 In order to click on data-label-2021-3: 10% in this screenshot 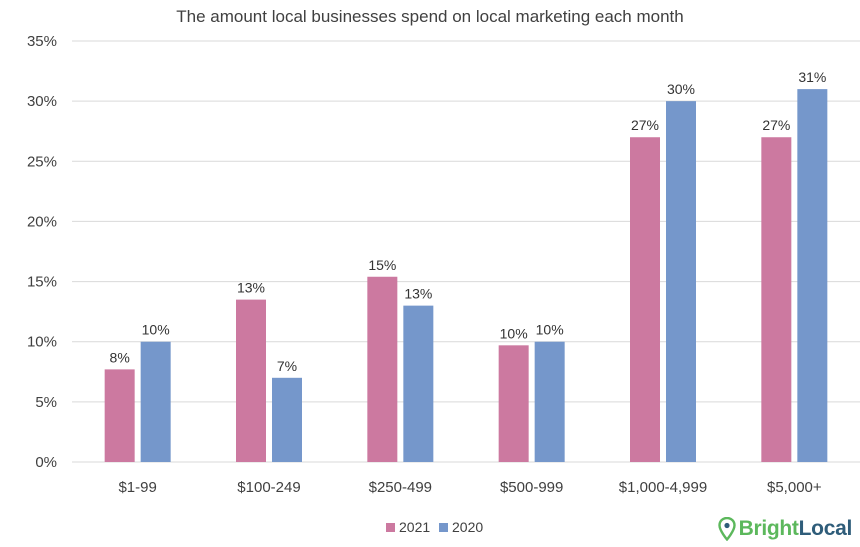, I will do `click(514, 333)`.